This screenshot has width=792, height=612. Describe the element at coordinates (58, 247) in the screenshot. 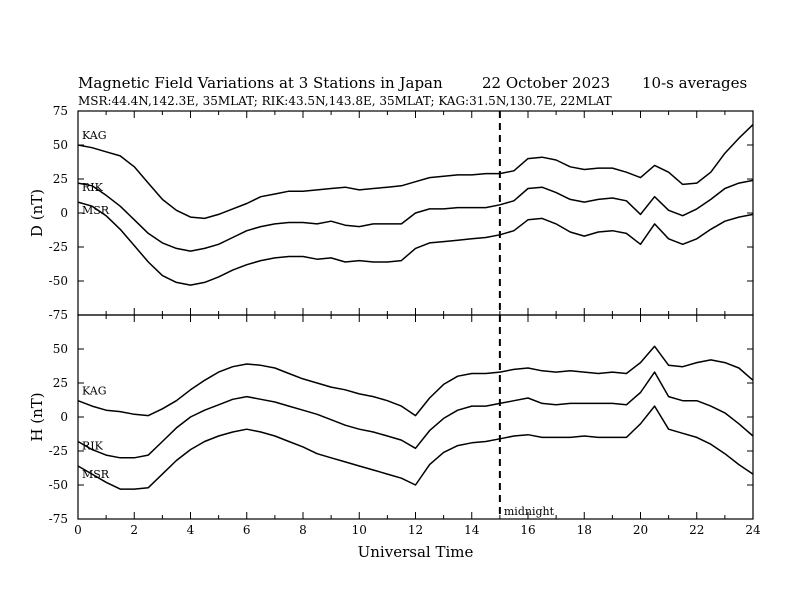

I see `ytick-label-D: -25` at that location.